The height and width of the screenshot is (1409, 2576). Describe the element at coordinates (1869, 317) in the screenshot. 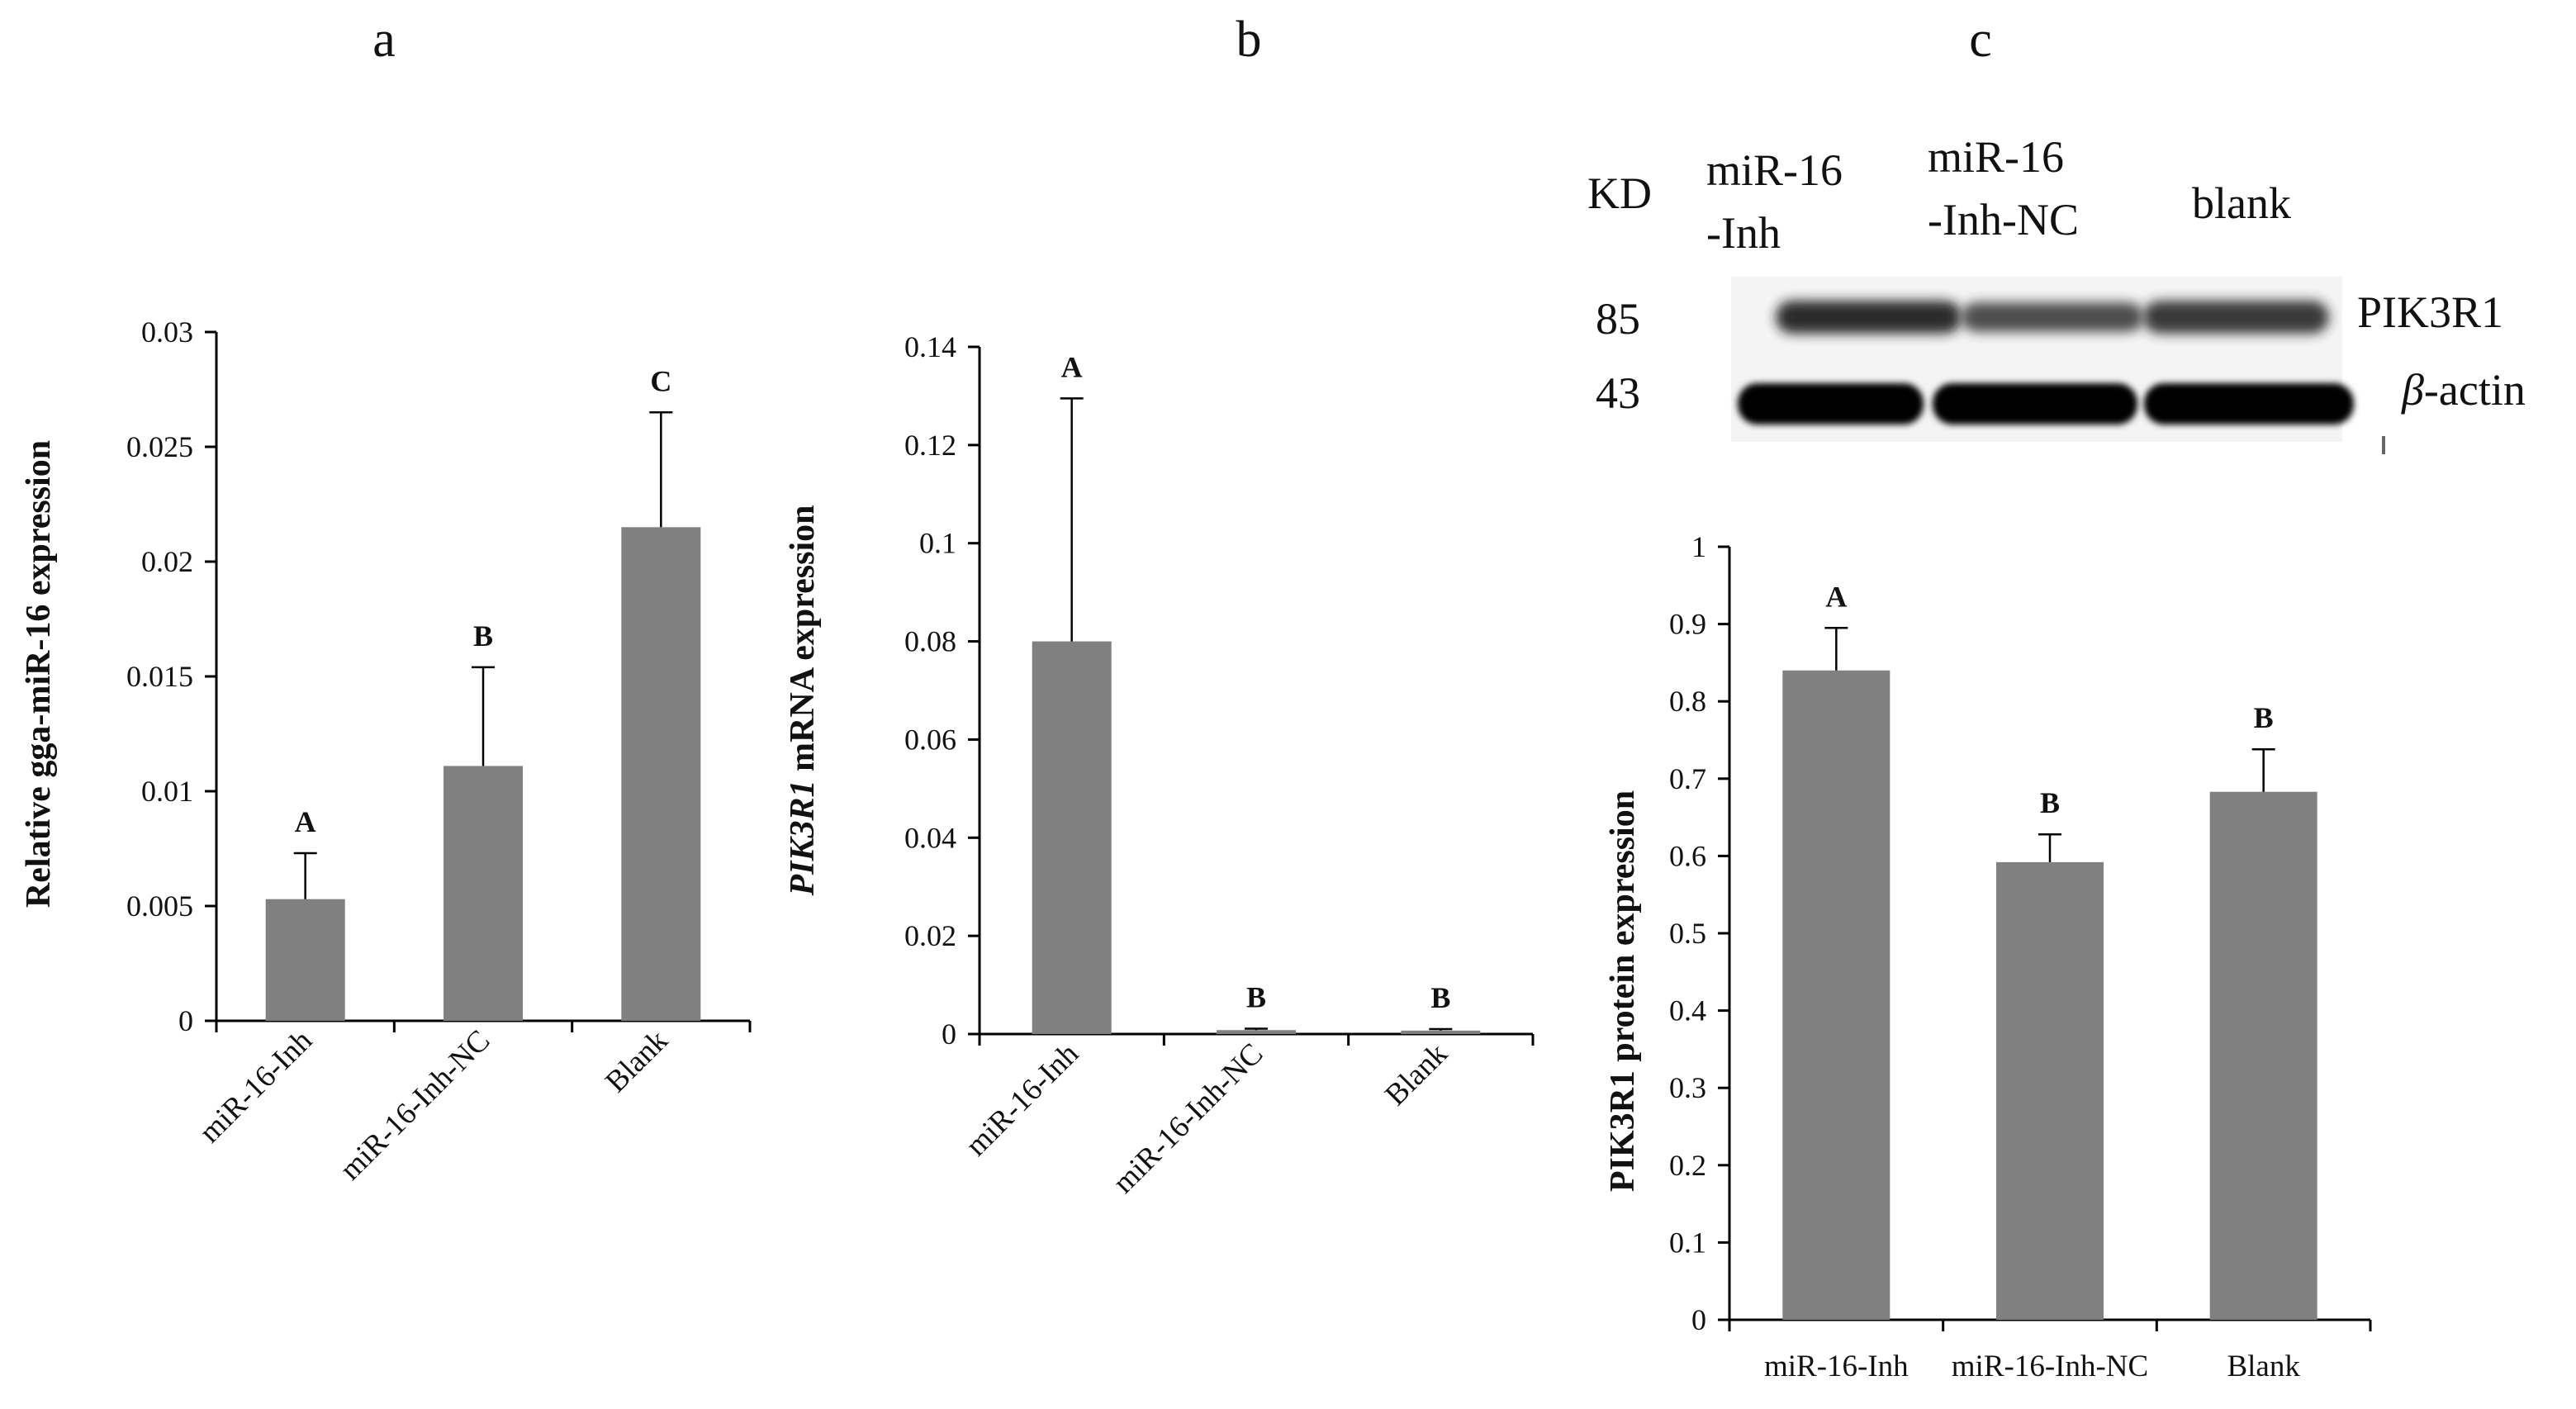

I see `band-pik3r1-lane1` at that location.